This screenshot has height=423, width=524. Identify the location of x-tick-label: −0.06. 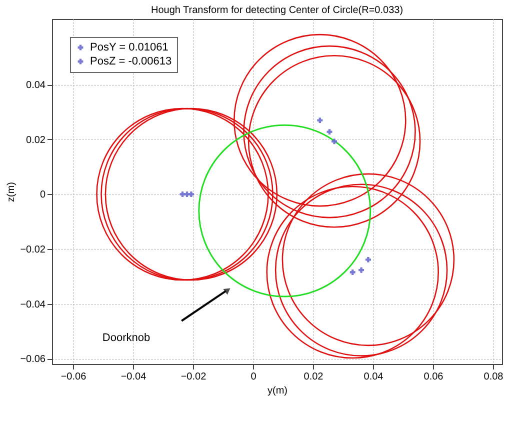
(73, 377).